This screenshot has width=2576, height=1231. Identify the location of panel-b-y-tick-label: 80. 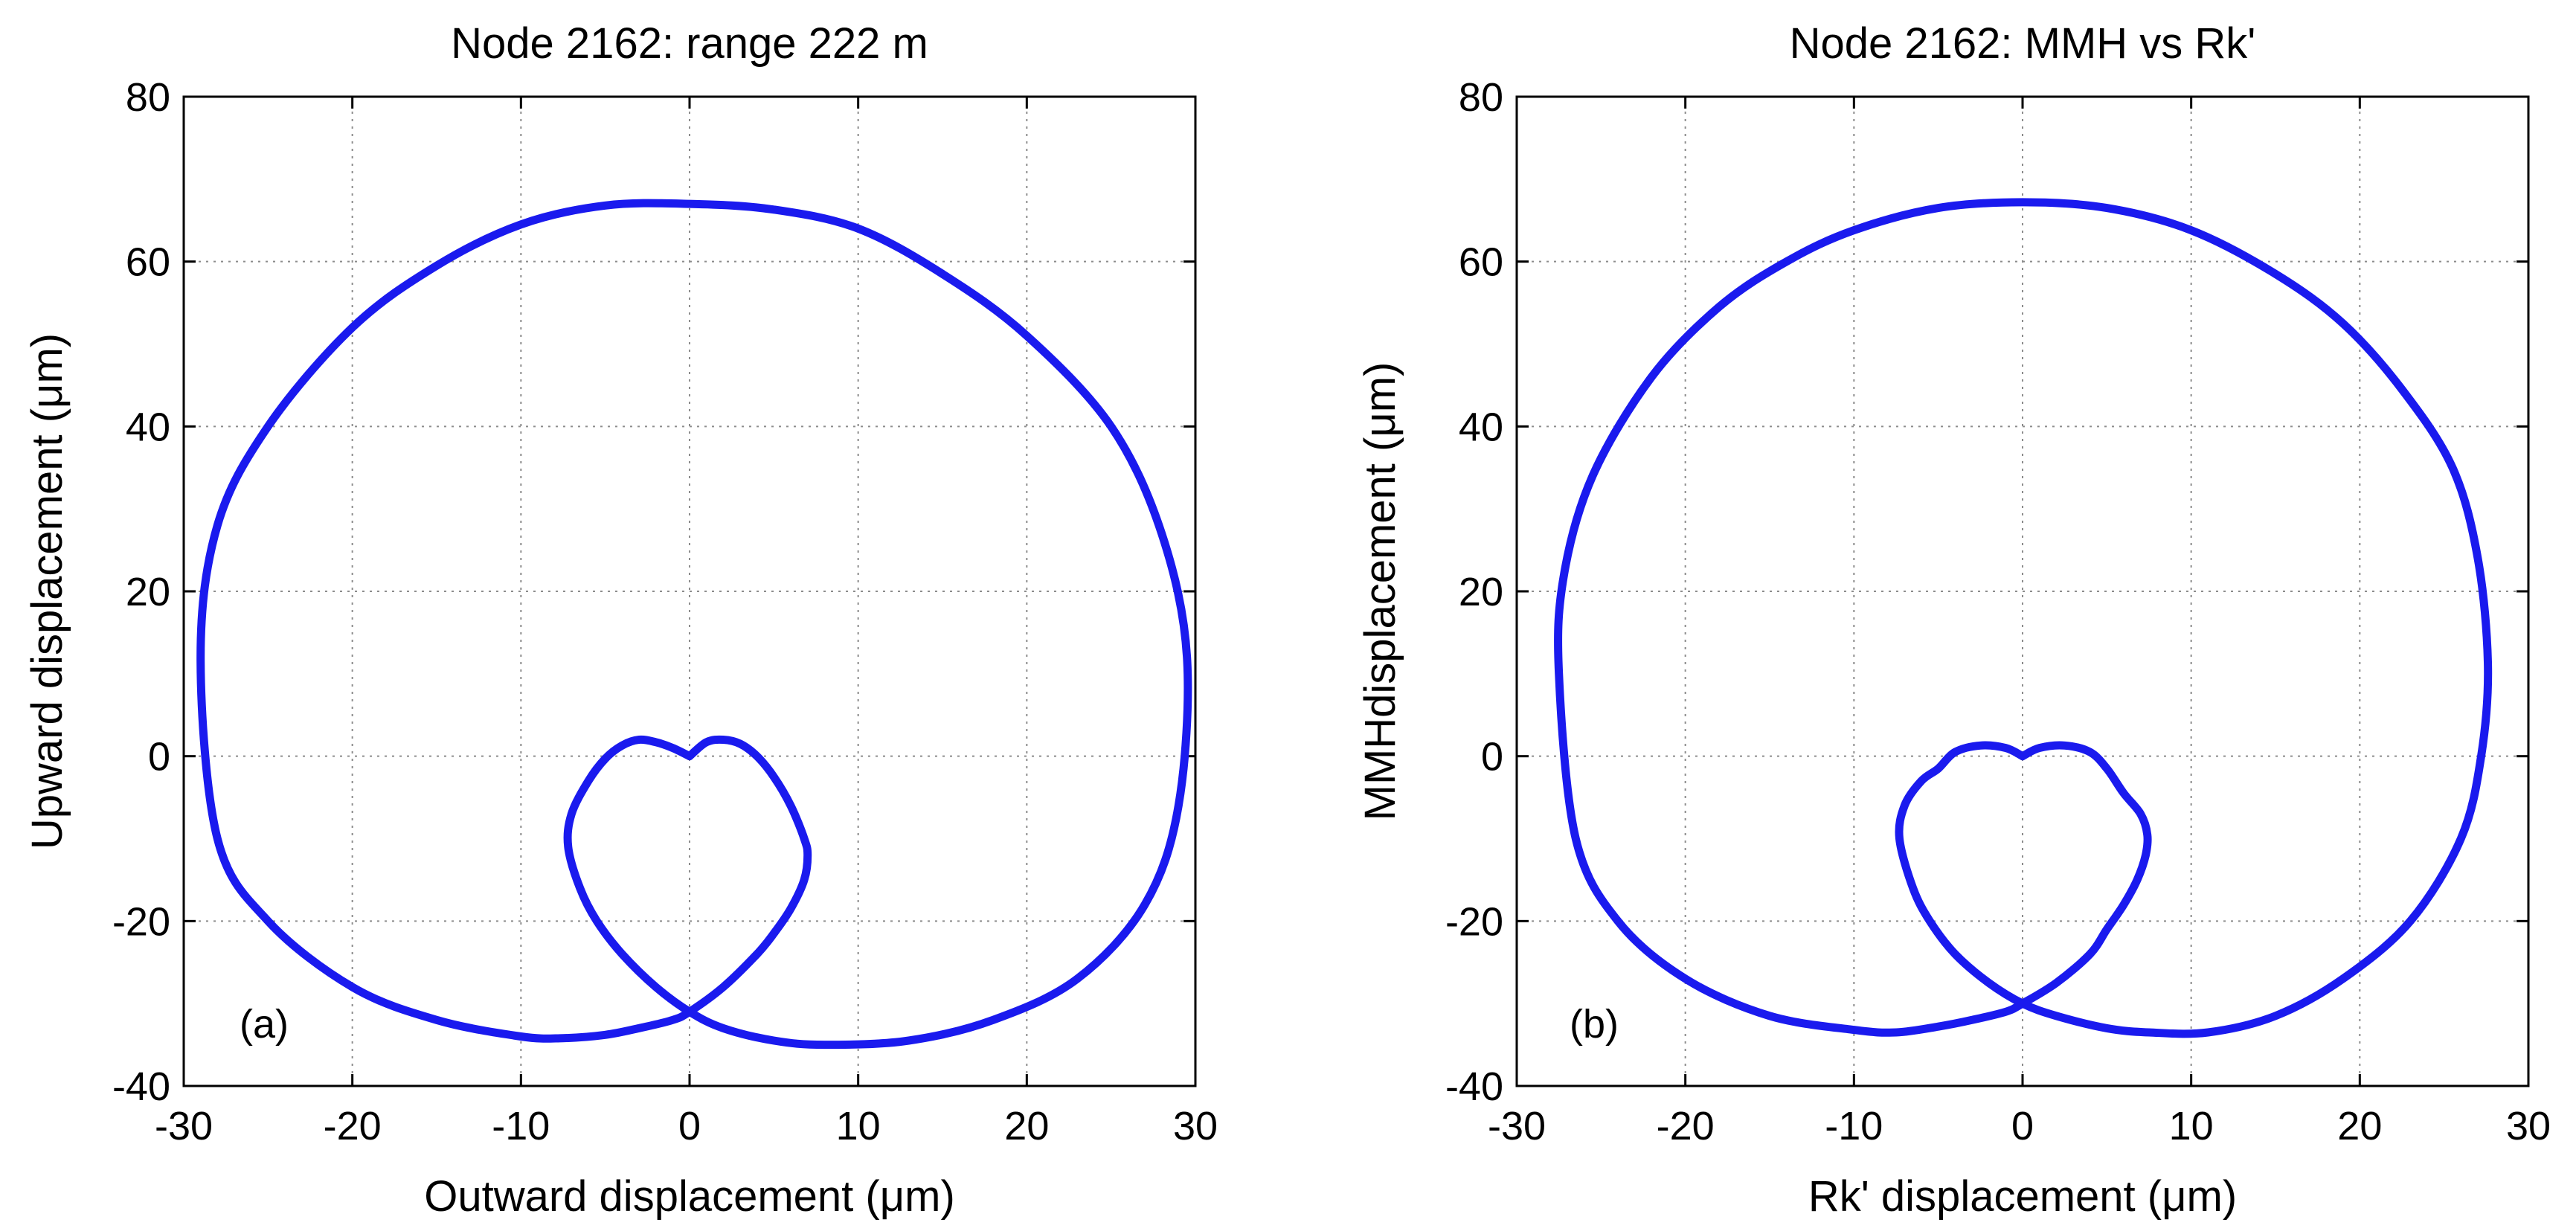
(1481, 97).